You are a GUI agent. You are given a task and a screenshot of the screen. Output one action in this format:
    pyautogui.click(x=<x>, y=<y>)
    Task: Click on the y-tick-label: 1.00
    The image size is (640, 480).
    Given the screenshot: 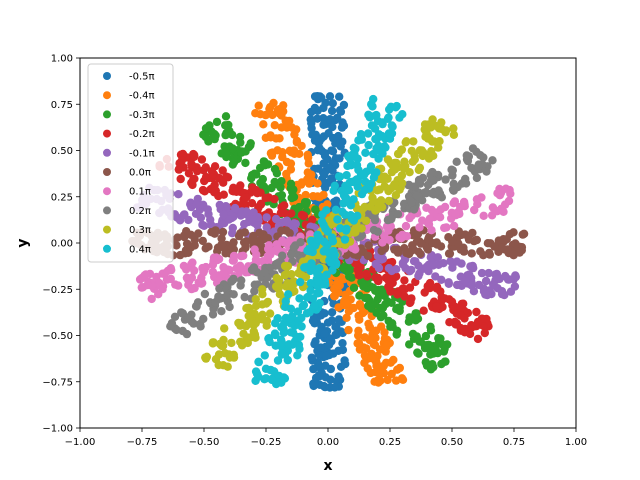 What is the action you would take?
    pyautogui.click(x=62, y=59)
    